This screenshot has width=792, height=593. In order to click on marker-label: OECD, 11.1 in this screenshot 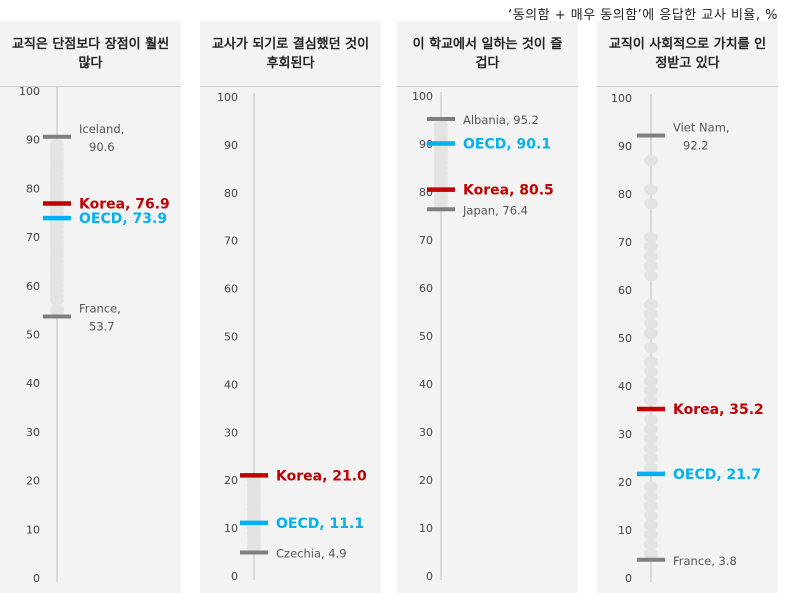, I will do `click(320, 524)`.